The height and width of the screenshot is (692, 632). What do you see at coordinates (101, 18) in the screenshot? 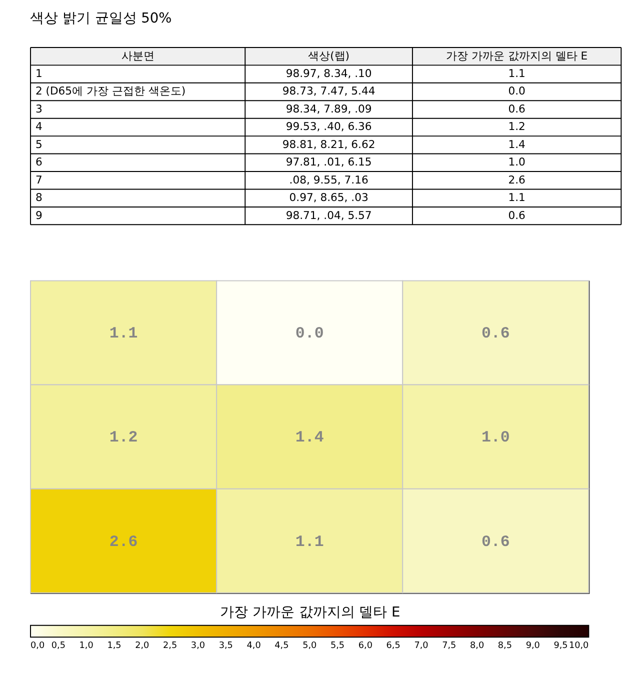
I see `text: 색상 밝기 균일성 50%` at bounding box center [101, 18].